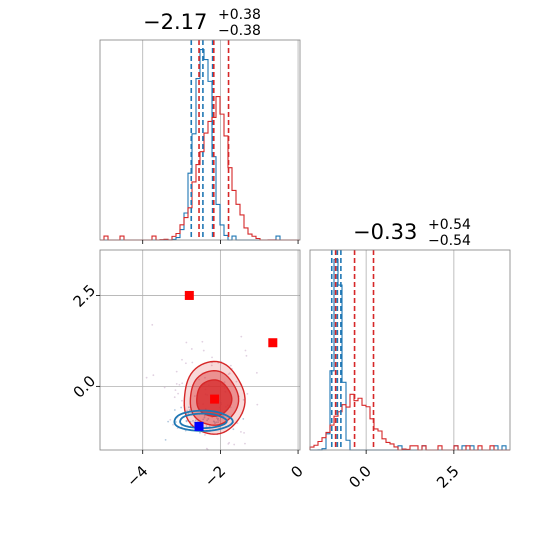  What do you see at coordinates (449, 225) in the screenshot?
I see `marginal-y-title-upper: +0.54` at bounding box center [449, 225].